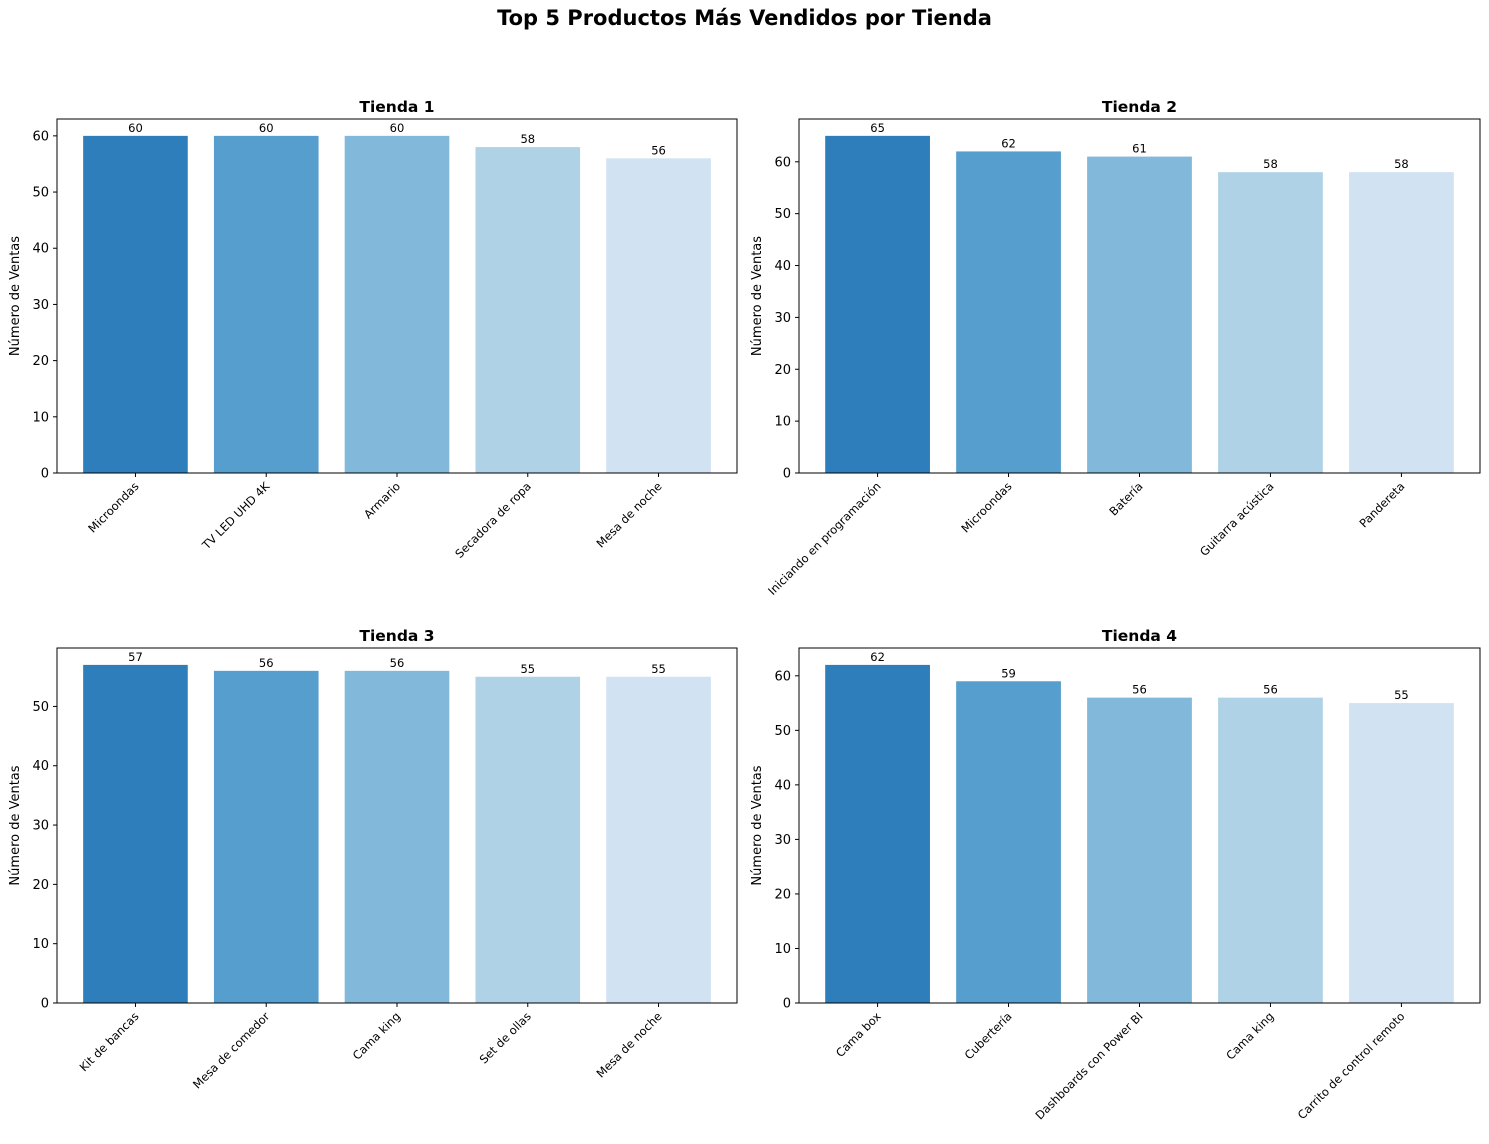 This screenshot has width=1489, height=1144. Describe the element at coordinates (135, 657) in the screenshot. I see `data-label: 57` at that location.